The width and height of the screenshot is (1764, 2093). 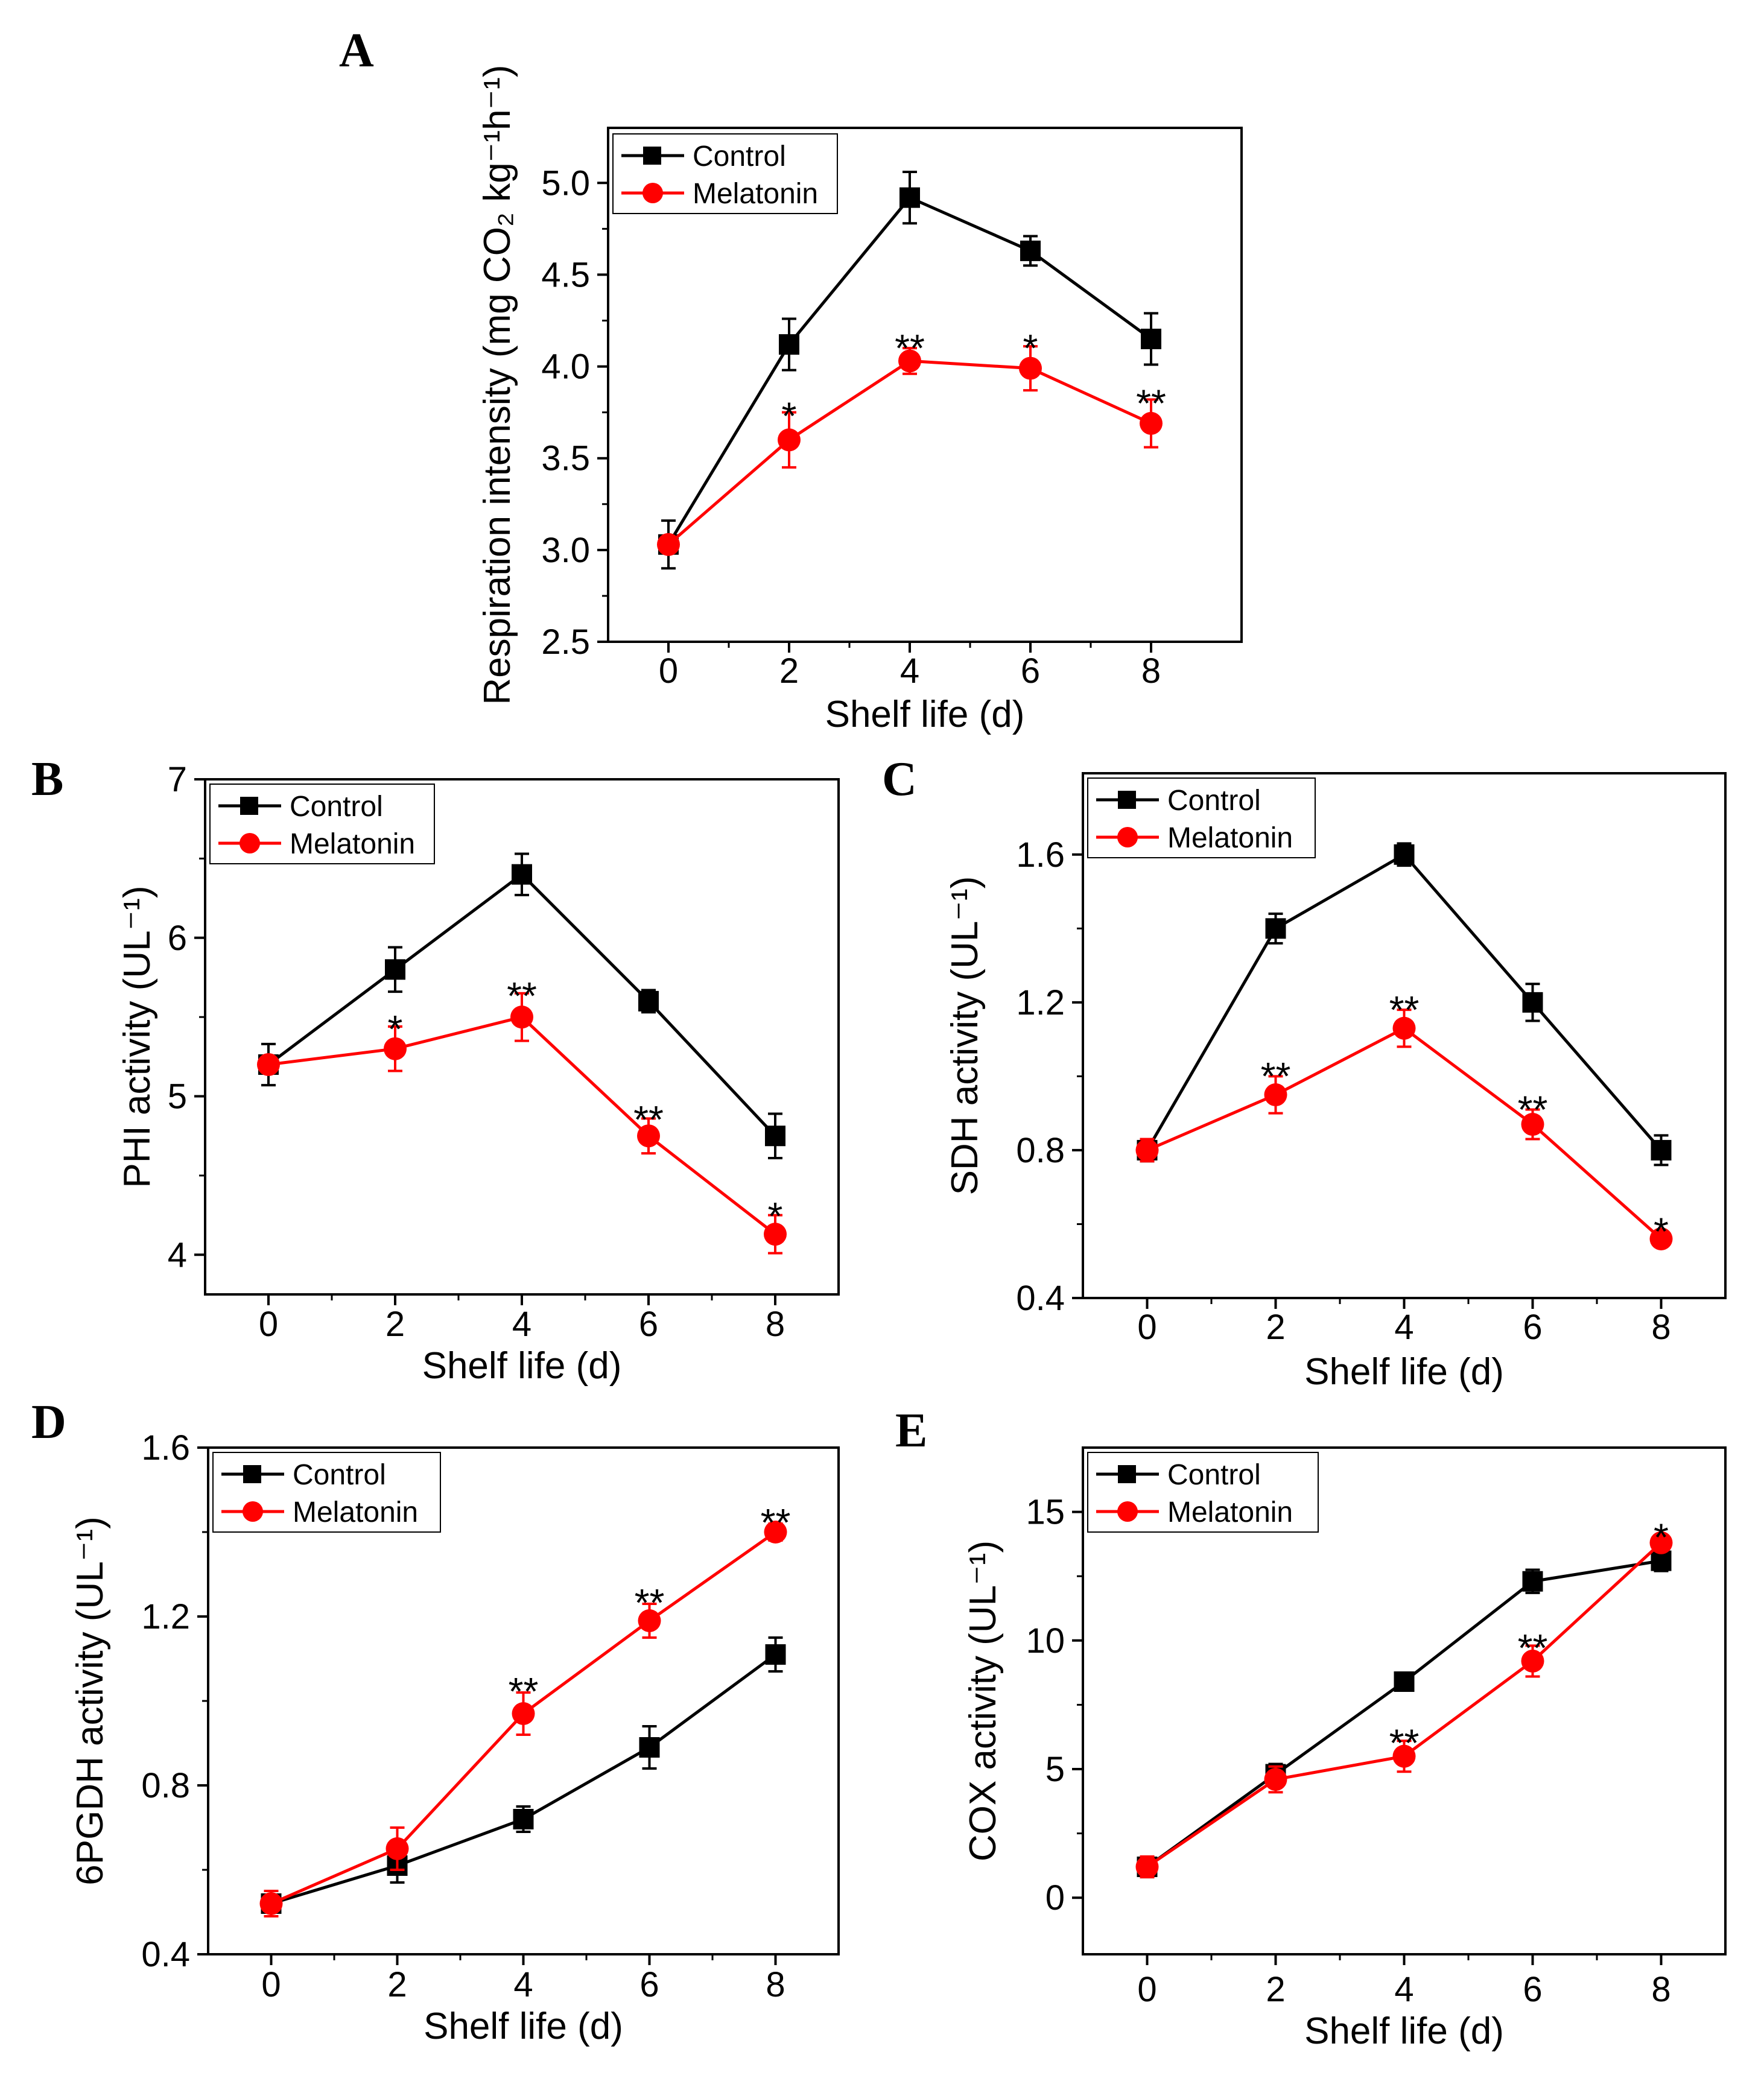 I want to click on panel-b-x-tick-label: 0, so click(x=268, y=1324).